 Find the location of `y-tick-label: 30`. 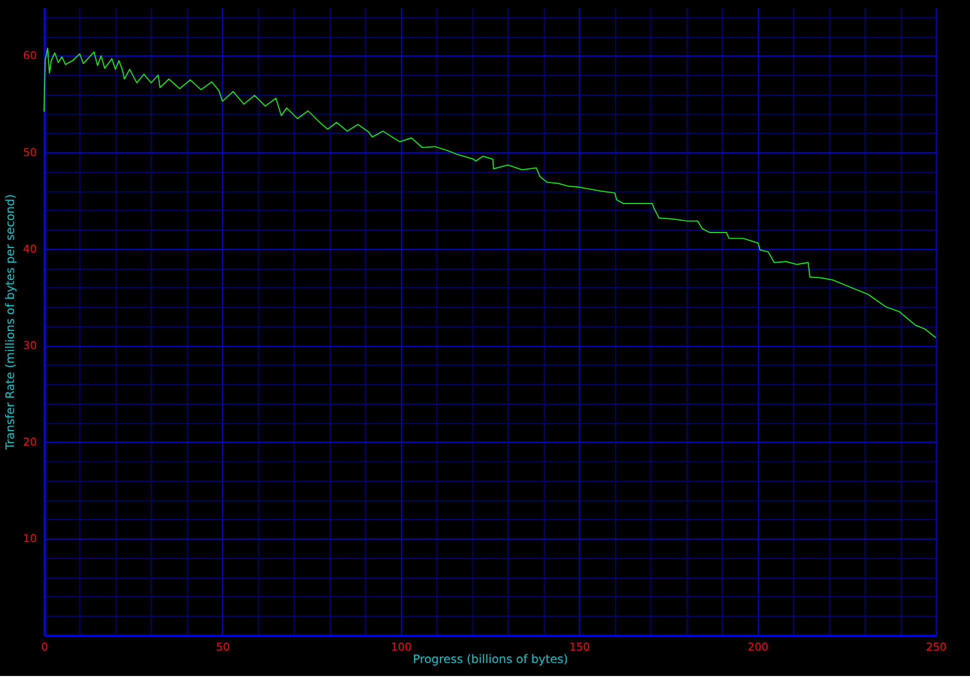

y-tick-label: 30 is located at coordinates (29, 345).